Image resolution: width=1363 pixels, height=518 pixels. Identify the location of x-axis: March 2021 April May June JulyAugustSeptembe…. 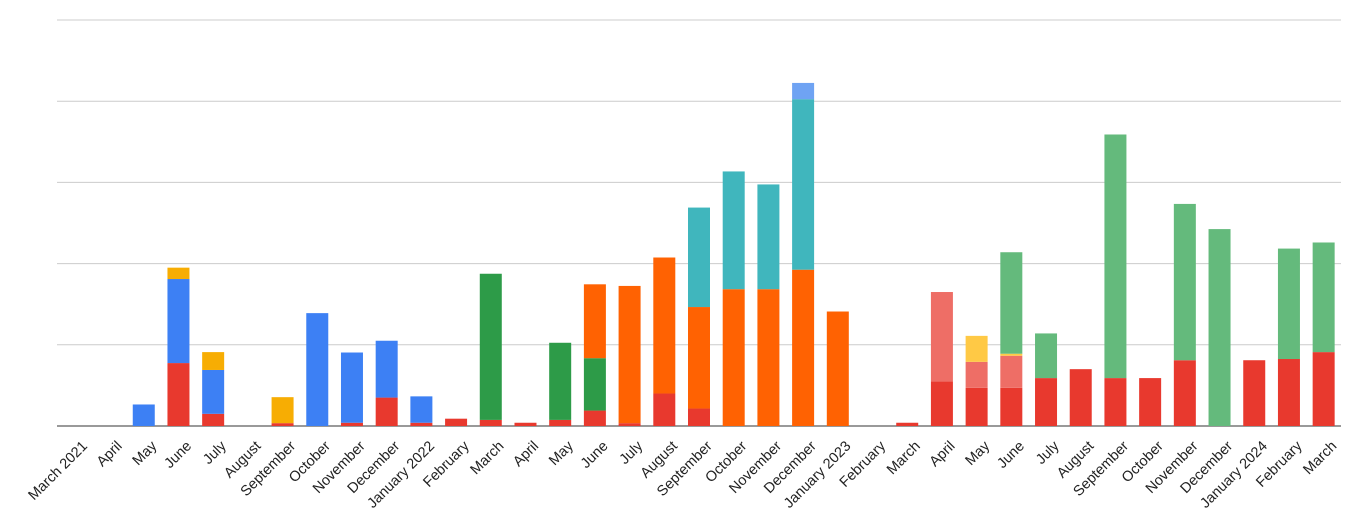
(682, 475).